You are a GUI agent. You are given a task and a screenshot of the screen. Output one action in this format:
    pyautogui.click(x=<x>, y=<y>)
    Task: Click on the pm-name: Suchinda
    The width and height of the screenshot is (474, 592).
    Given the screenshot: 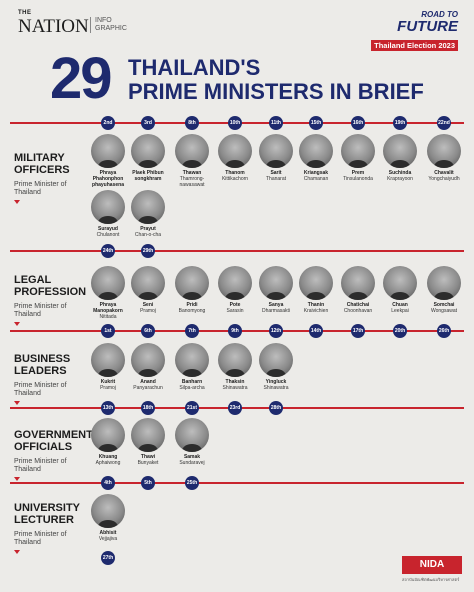 What is the action you would take?
    pyautogui.click(x=400, y=173)
    